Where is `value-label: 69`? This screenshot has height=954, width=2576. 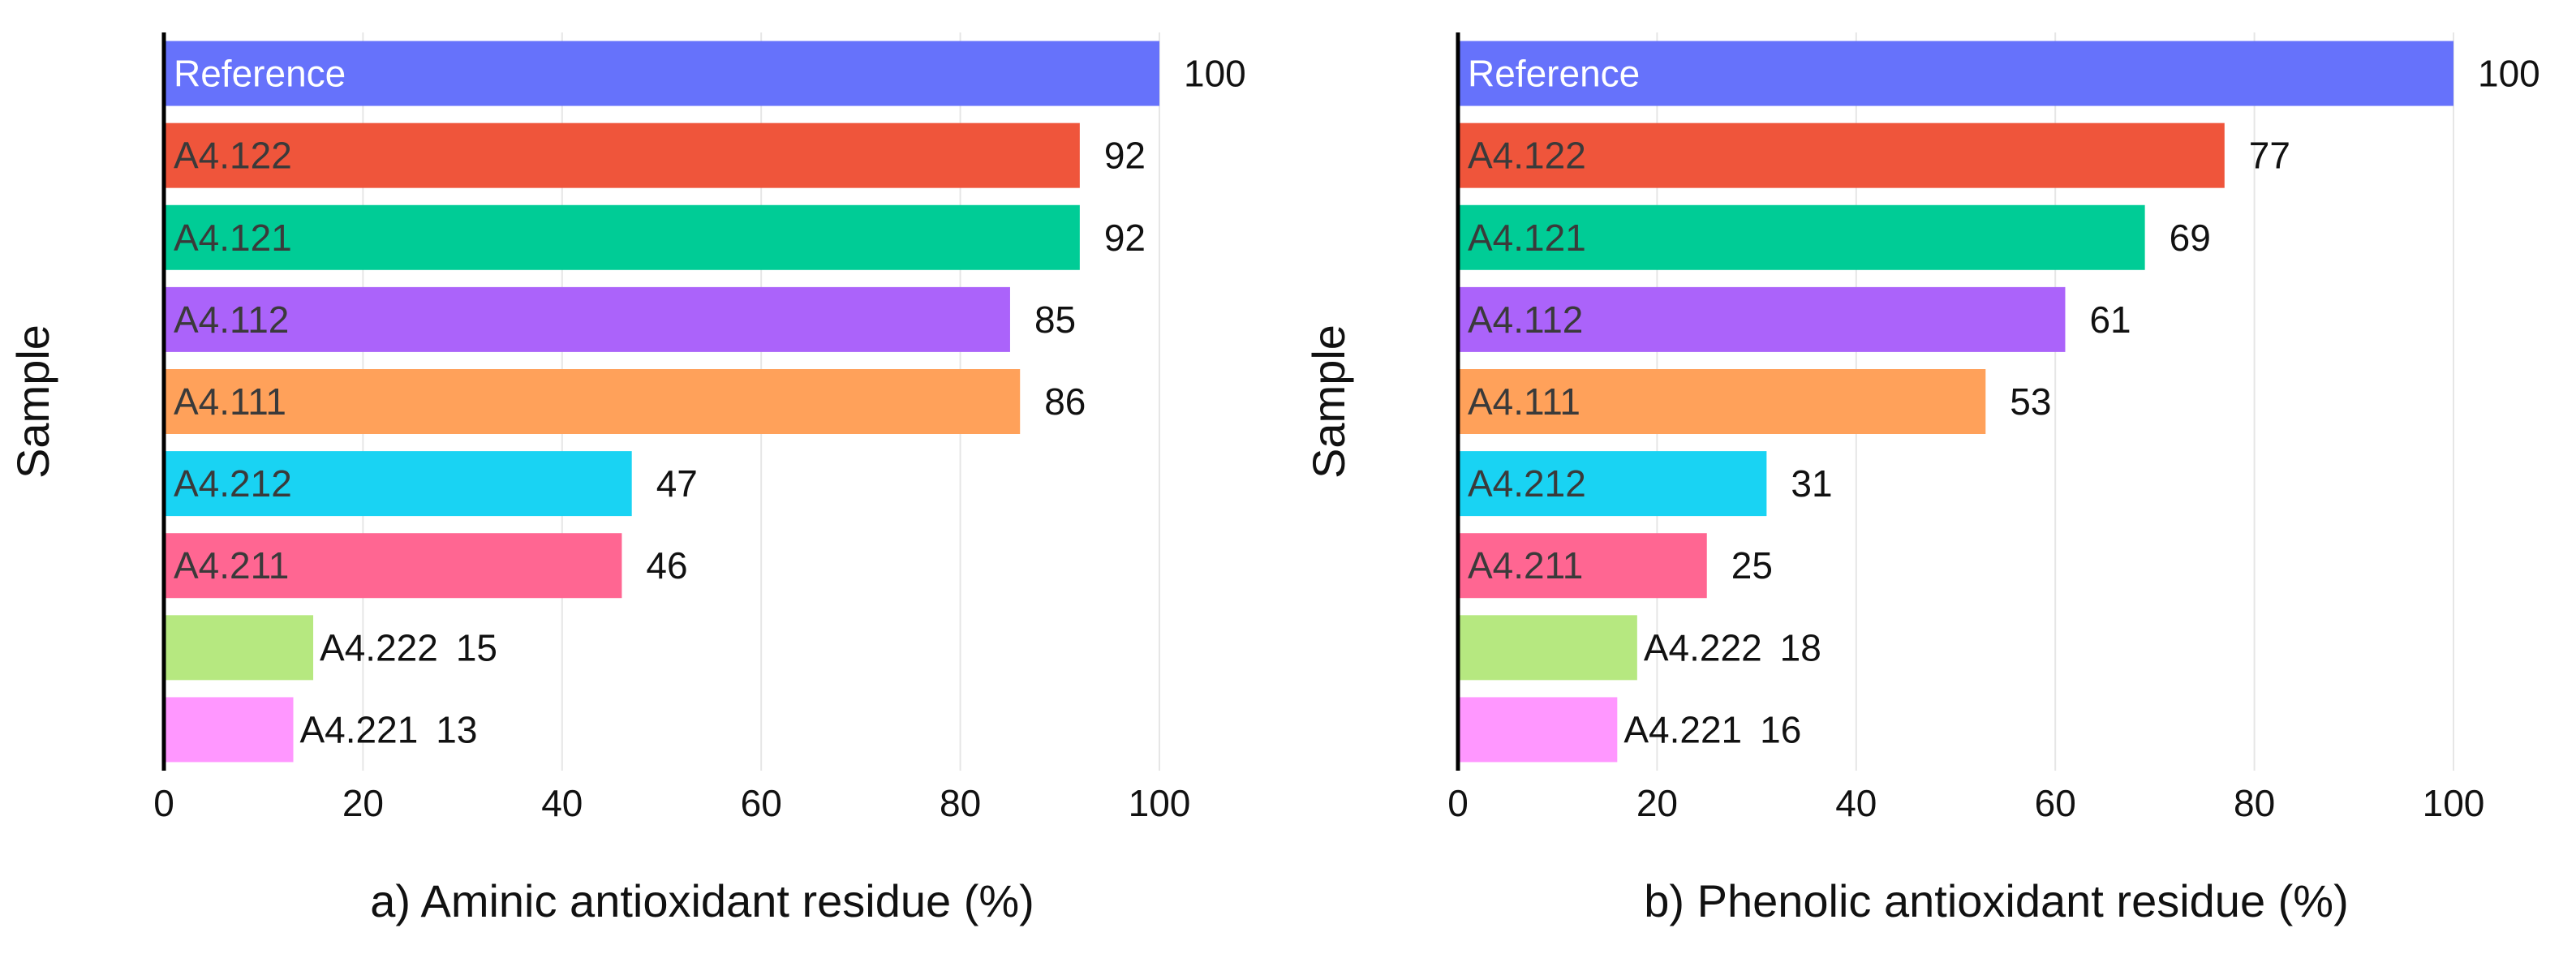 value-label: 69 is located at coordinates (2190, 238).